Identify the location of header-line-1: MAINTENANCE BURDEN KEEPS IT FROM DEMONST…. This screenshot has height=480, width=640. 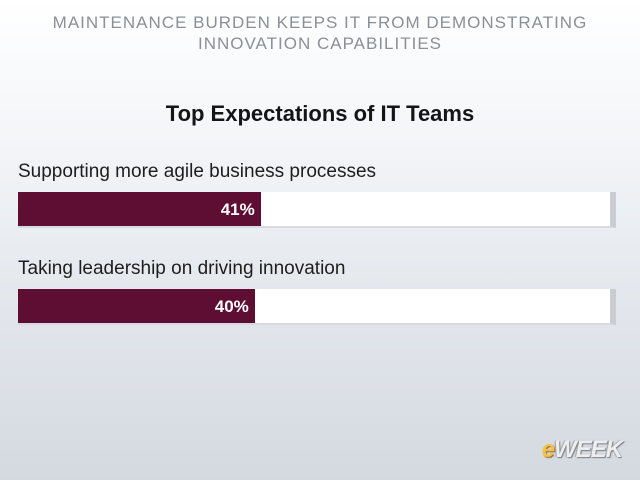
(320, 22).